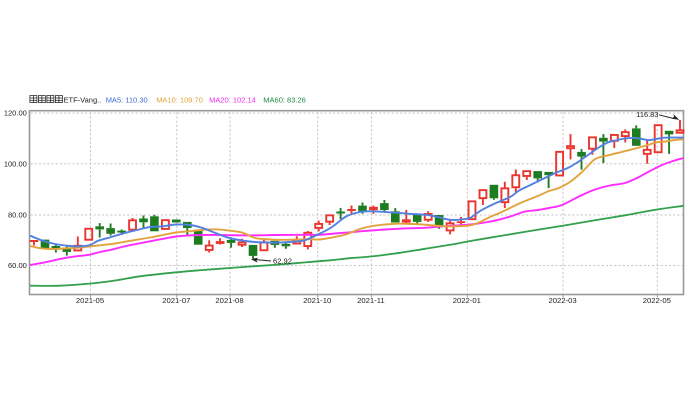 The height and width of the screenshot is (400, 690). I want to click on svg-text: 62.92, so click(282, 260).